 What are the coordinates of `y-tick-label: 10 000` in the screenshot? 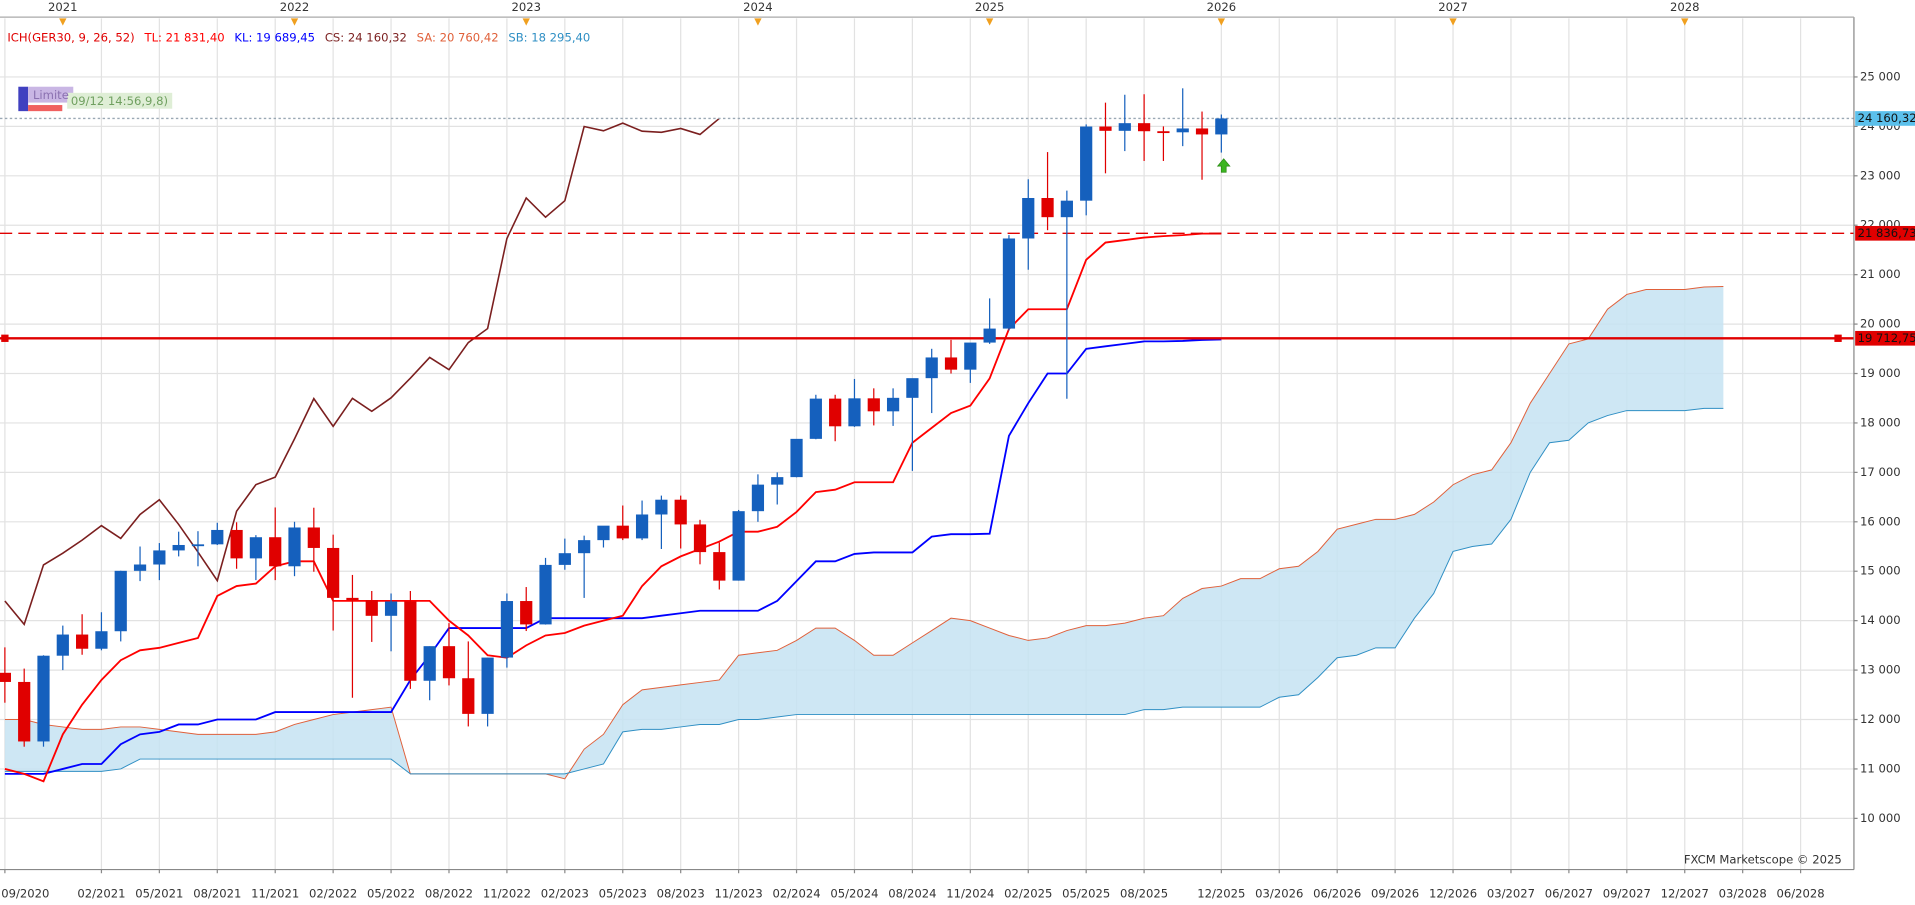 It's located at (1880, 818).